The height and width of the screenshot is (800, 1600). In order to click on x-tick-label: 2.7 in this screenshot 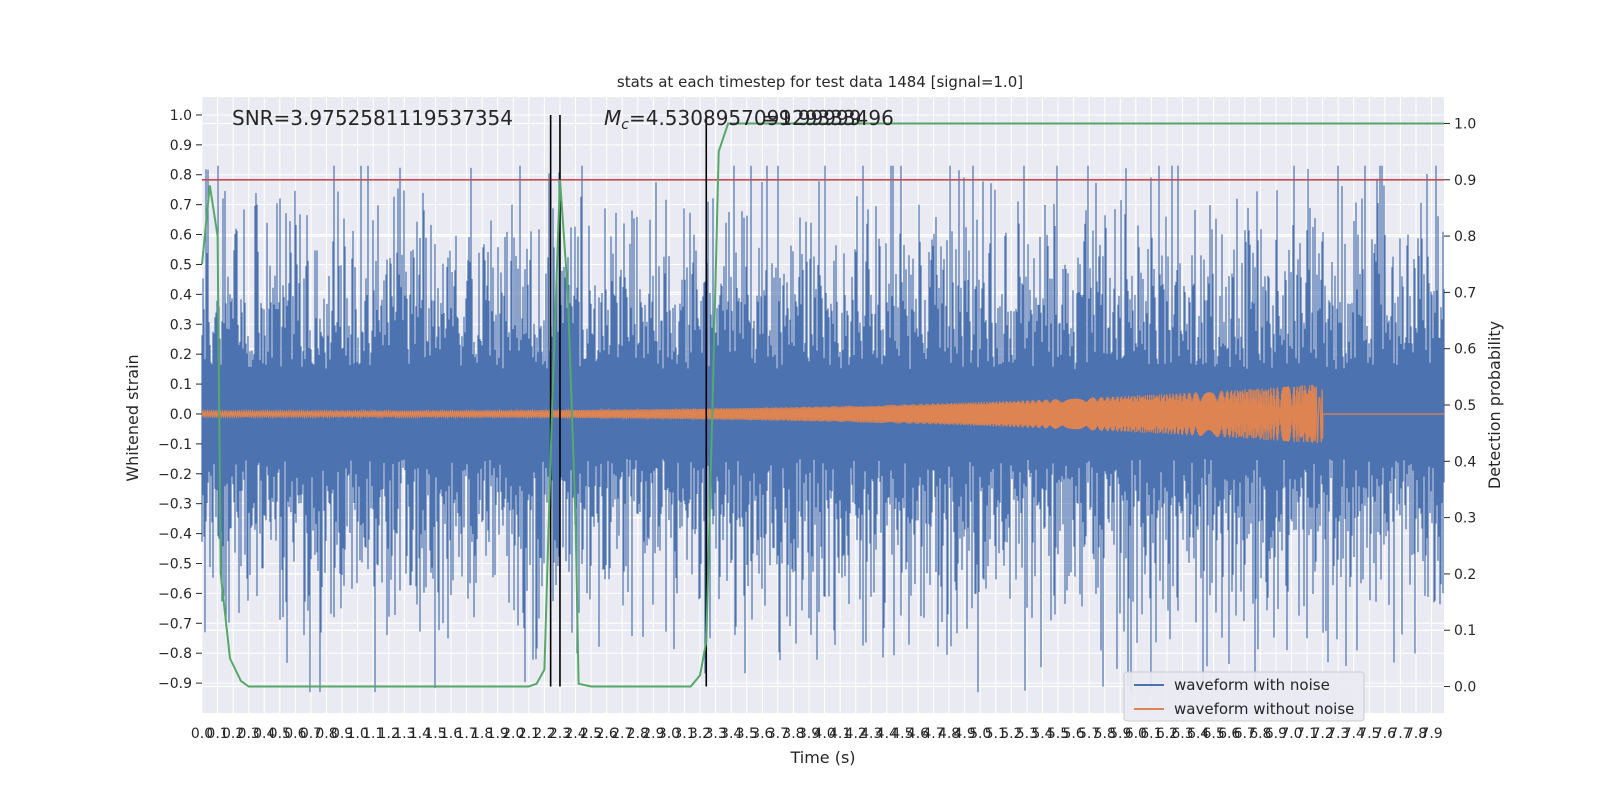, I will do `click(622, 734)`.